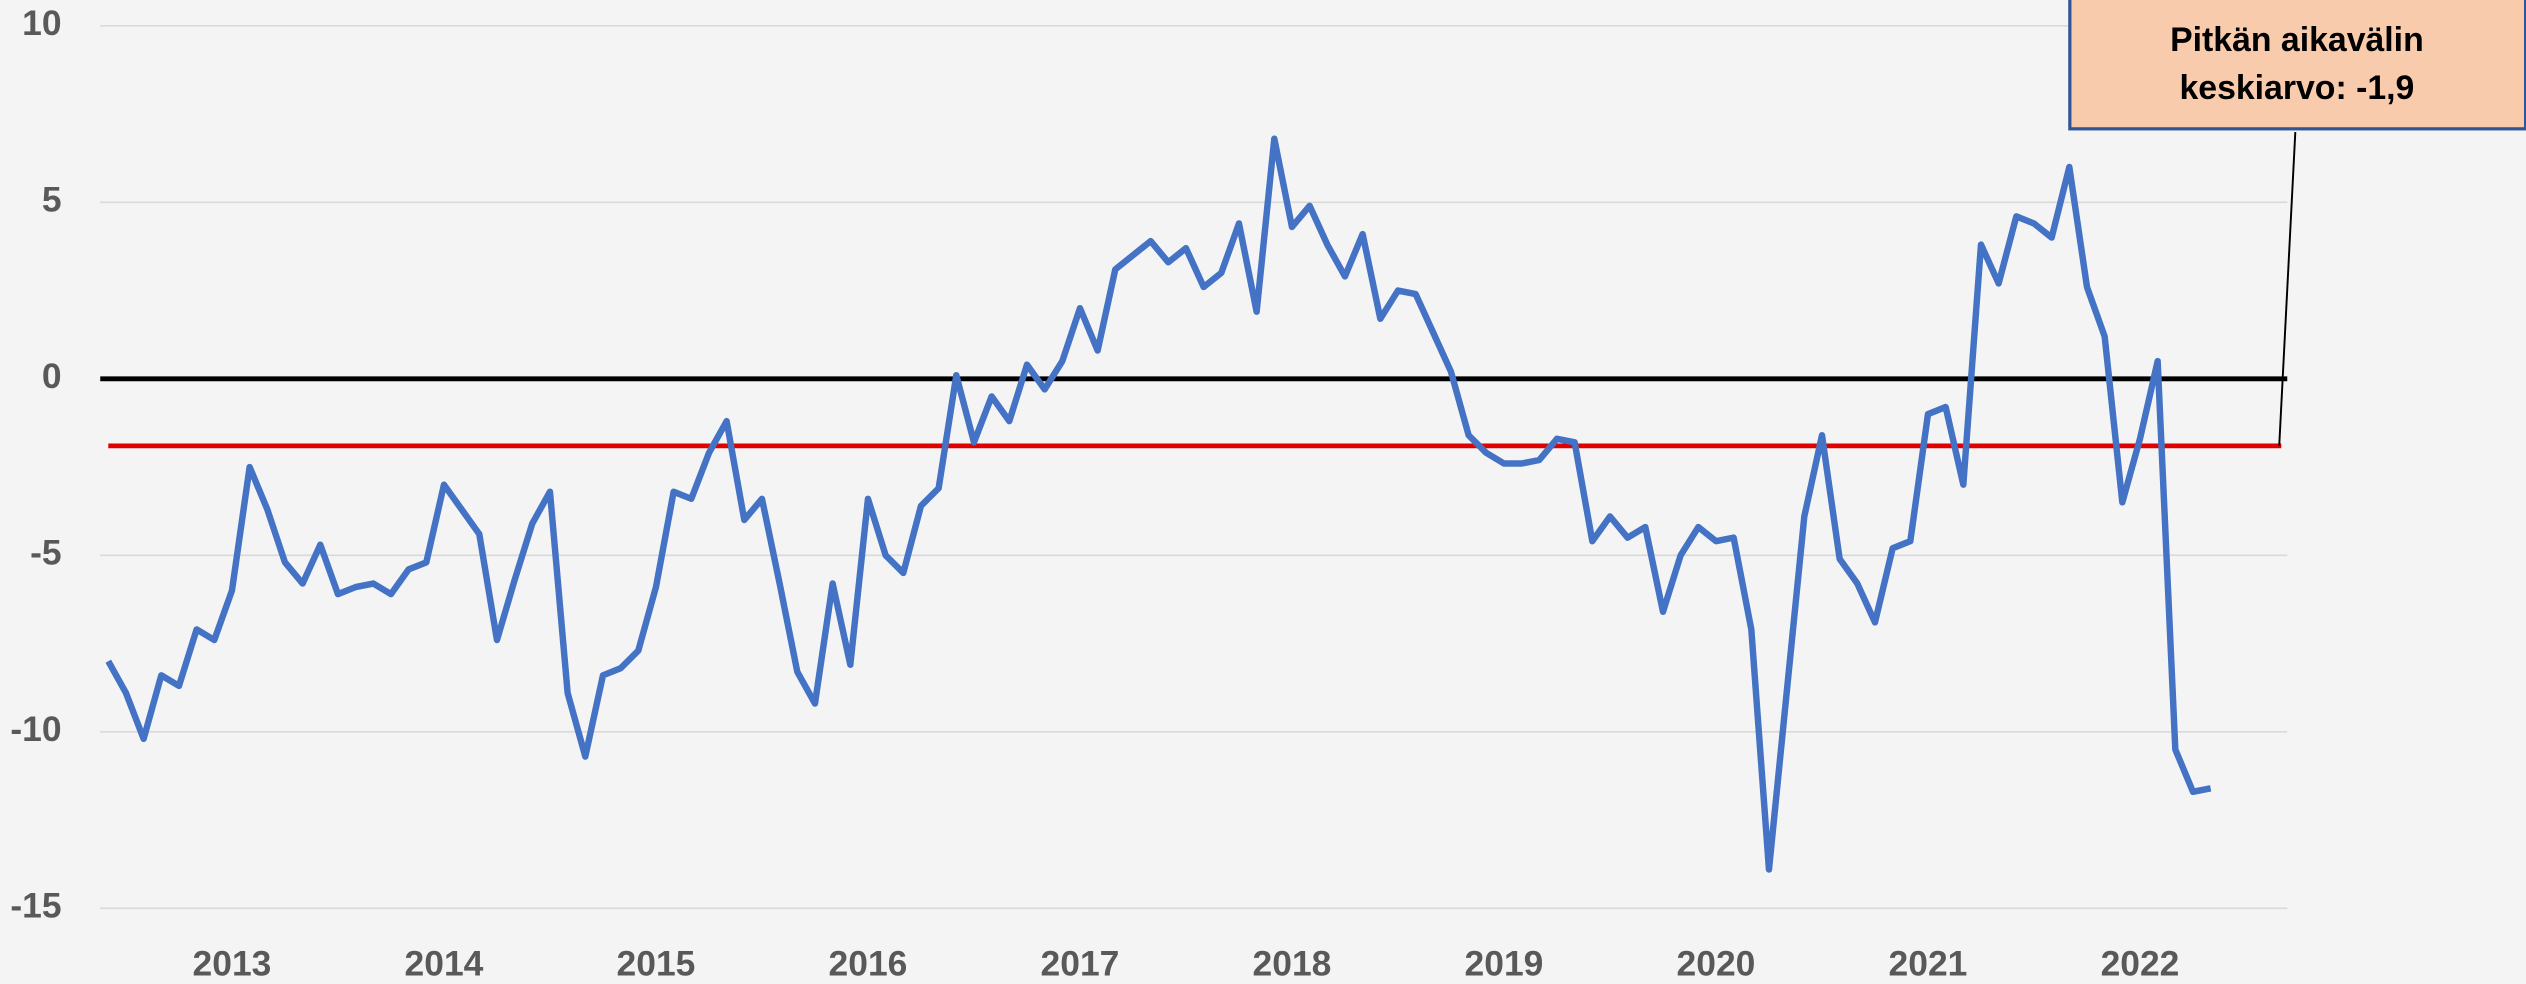  I want to click on y-tick-label: -15, so click(35, 906).